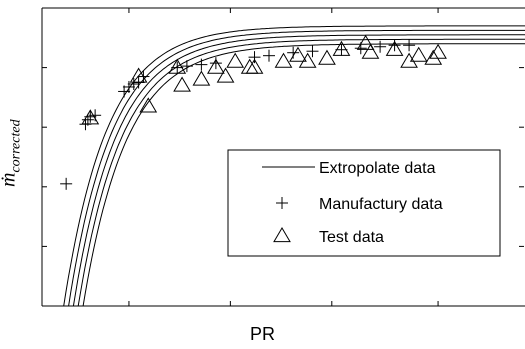 The width and height of the screenshot is (525, 349). What do you see at coordinates (377, 168) in the screenshot?
I see `legend-label-extrapolate: Extropolate data` at bounding box center [377, 168].